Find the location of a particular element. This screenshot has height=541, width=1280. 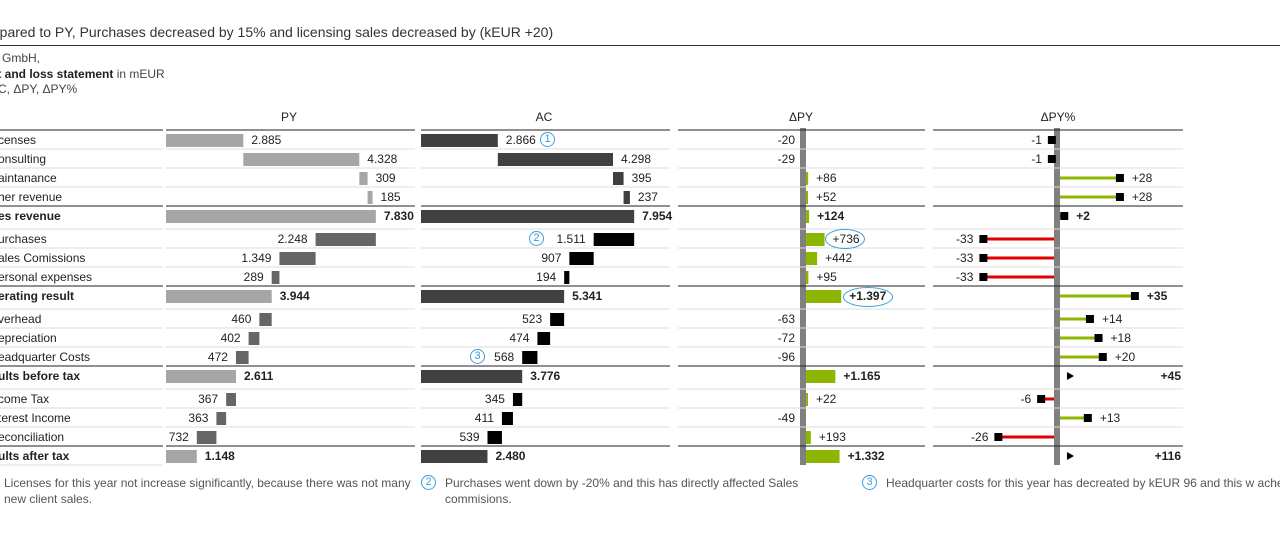

row-label: her revenue is located at coordinates (31, 197).